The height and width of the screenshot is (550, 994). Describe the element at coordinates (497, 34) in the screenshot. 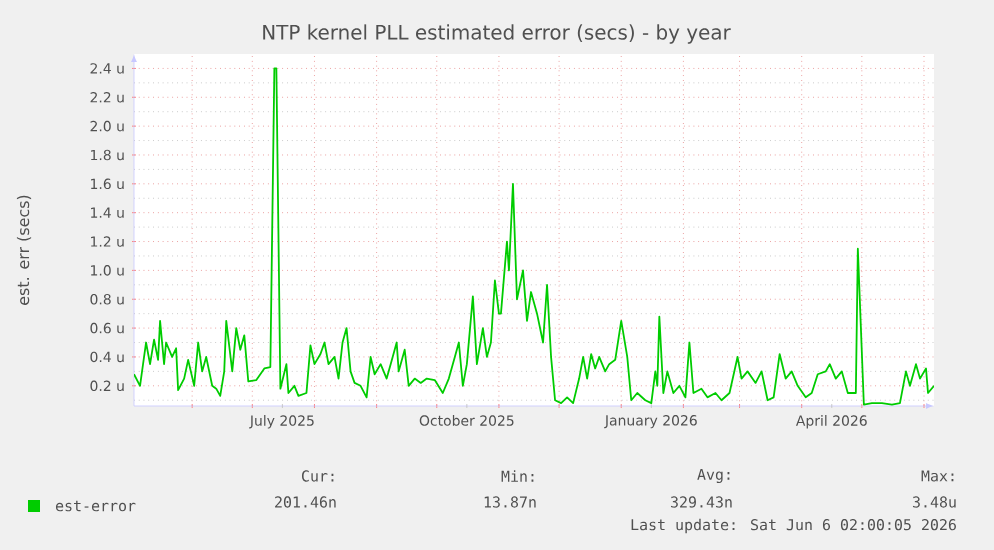

I see `chart-title: NTP kernel PLL estimated error (secs) - by year` at that location.